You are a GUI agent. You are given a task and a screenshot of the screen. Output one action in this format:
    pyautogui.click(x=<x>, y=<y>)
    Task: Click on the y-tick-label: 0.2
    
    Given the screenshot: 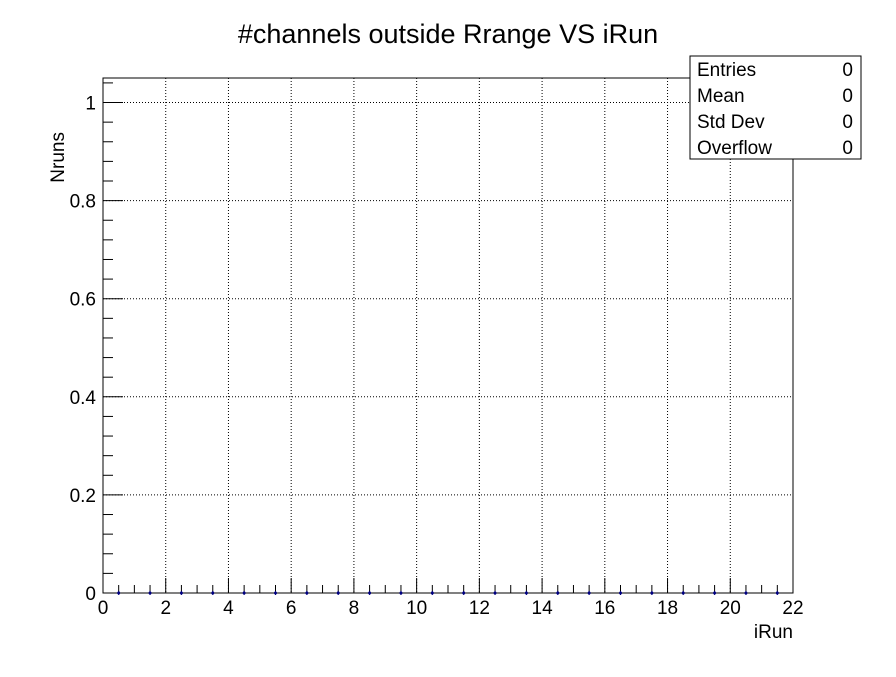 What is the action you would take?
    pyautogui.click(x=83, y=496)
    